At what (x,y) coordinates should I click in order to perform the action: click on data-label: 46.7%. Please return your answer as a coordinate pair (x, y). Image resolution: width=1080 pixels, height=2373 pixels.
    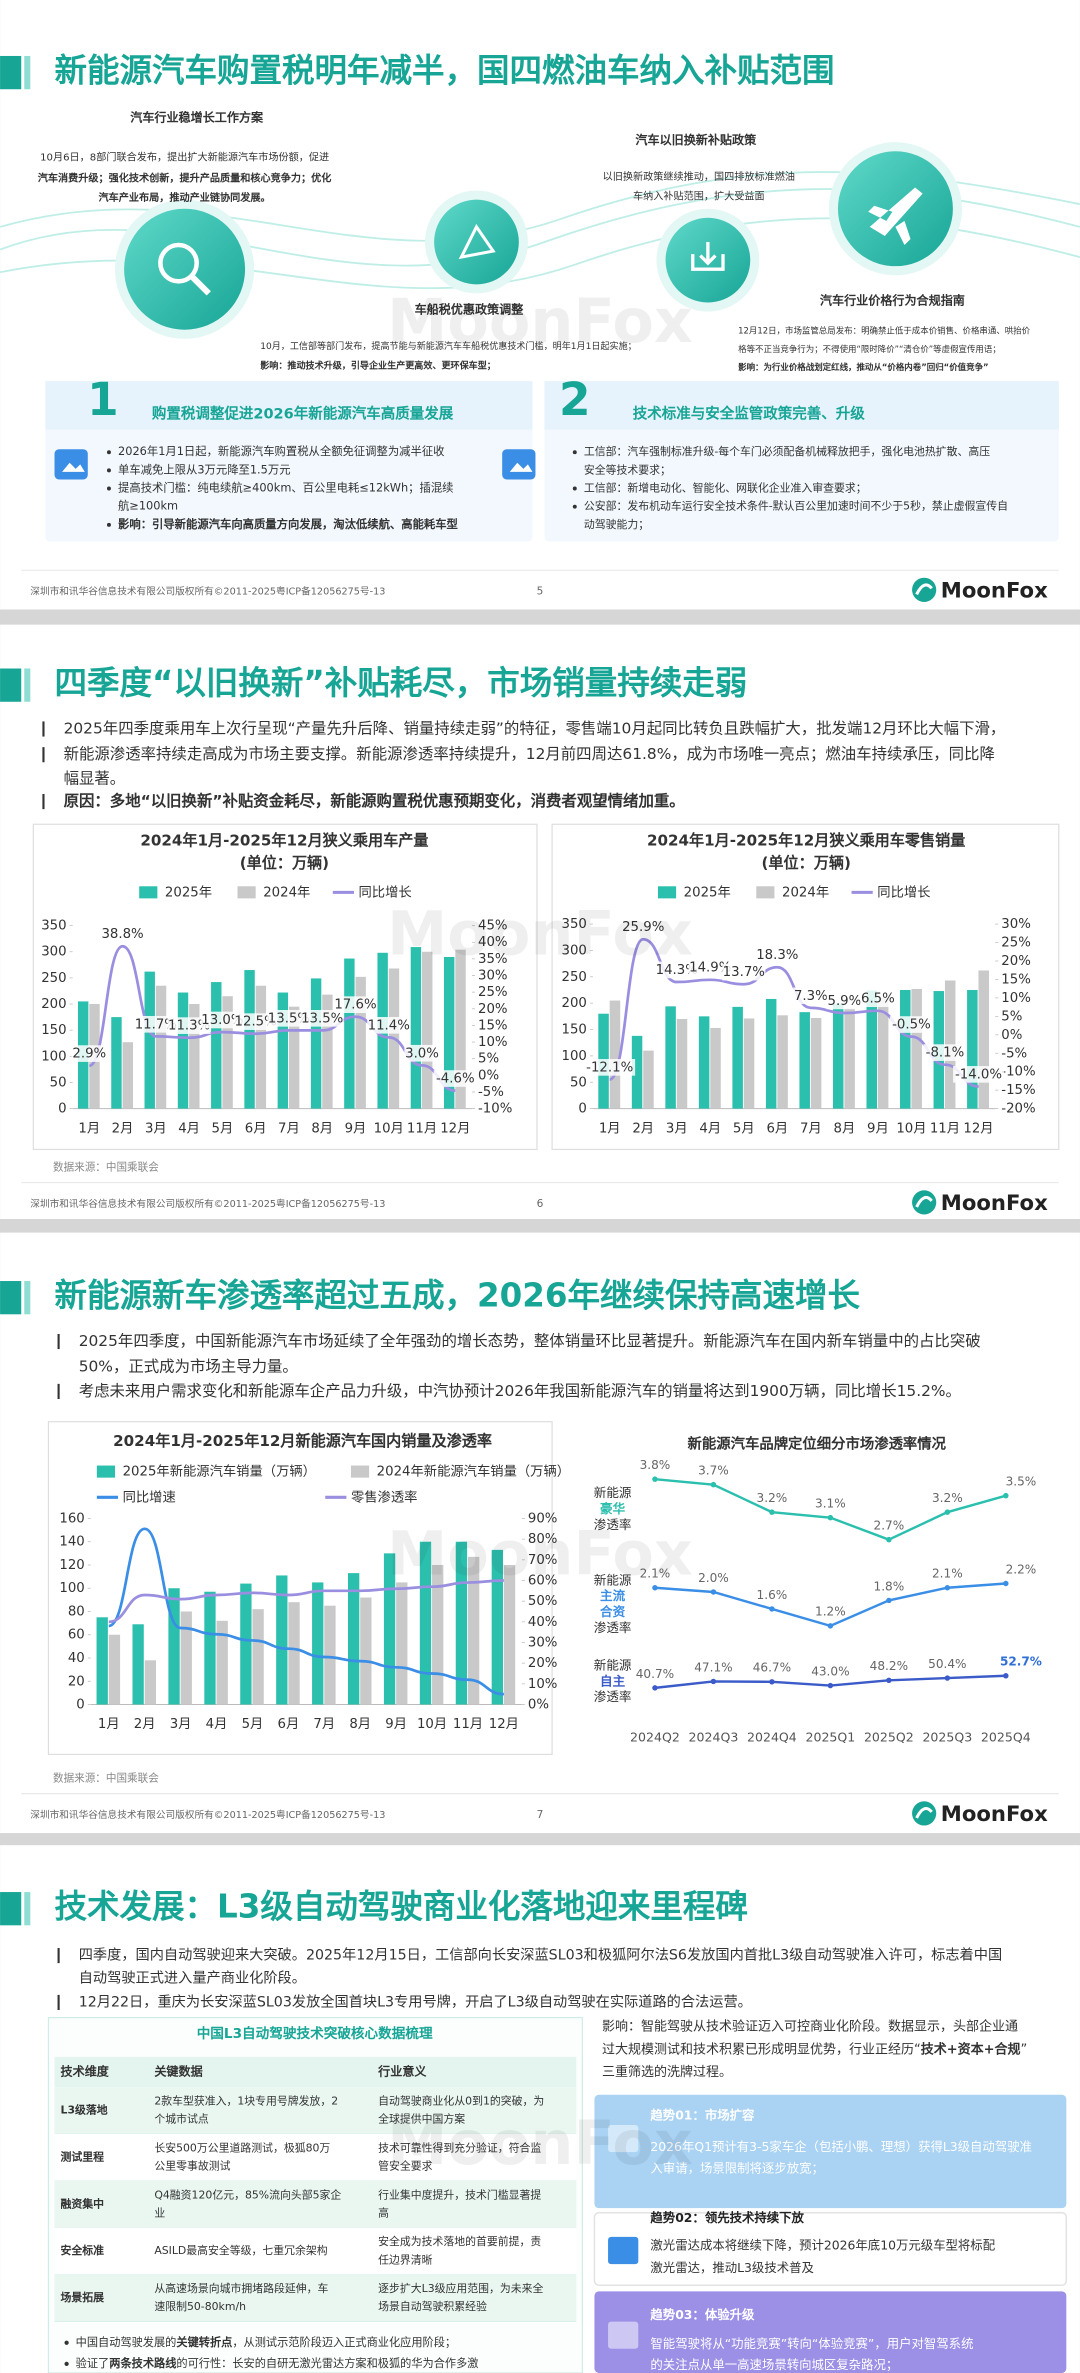
    Looking at the image, I should click on (772, 1668).